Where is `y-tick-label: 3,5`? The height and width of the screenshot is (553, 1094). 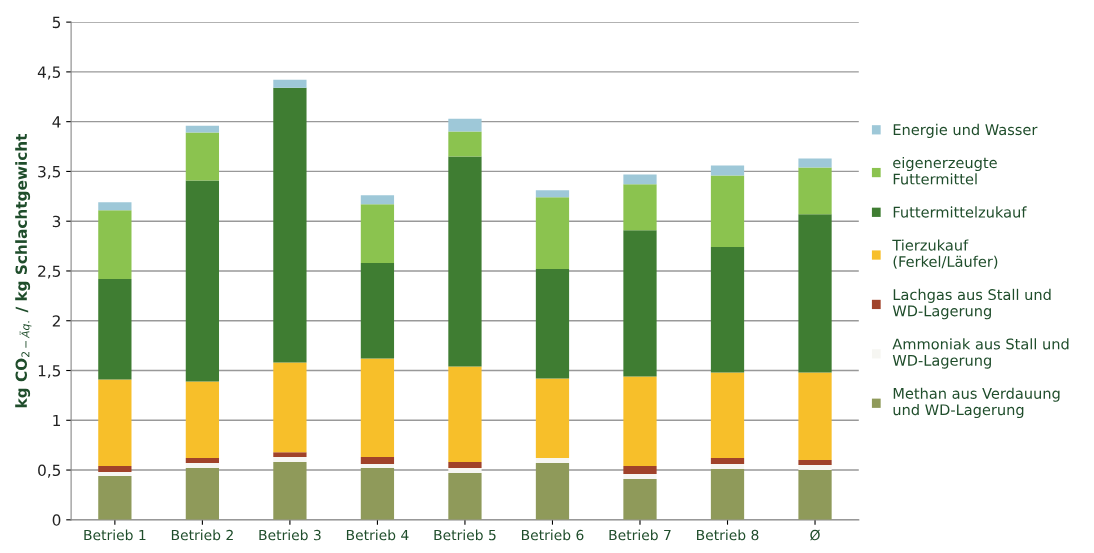 y-tick-label: 3,5 is located at coordinates (49, 172).